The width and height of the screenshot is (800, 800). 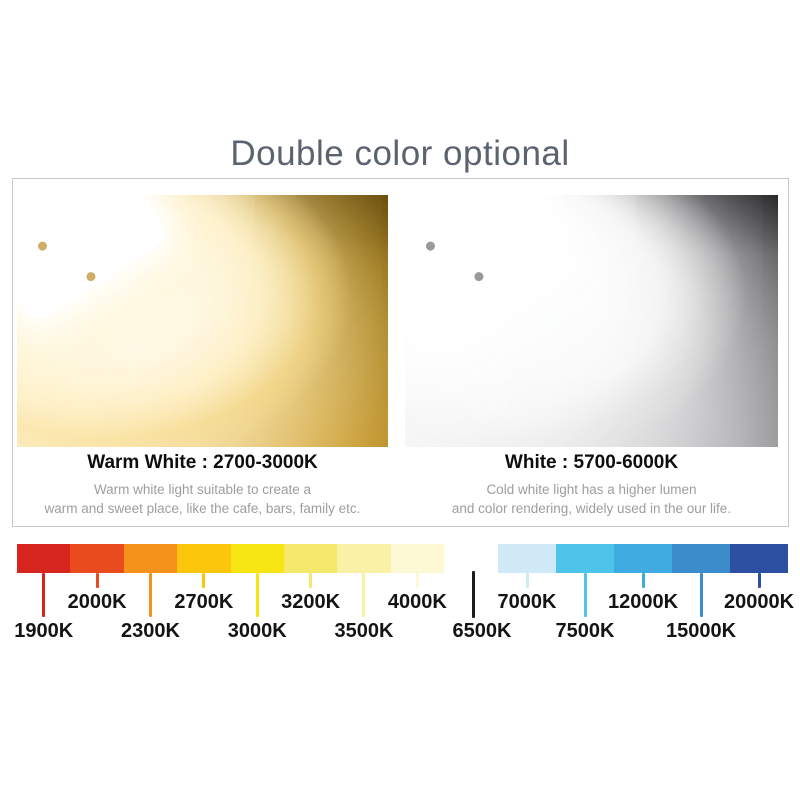 What do you see at coordinates (204, 558) in the screenshot?
I see `swatch-2700K` at bounding box center [204, 558].